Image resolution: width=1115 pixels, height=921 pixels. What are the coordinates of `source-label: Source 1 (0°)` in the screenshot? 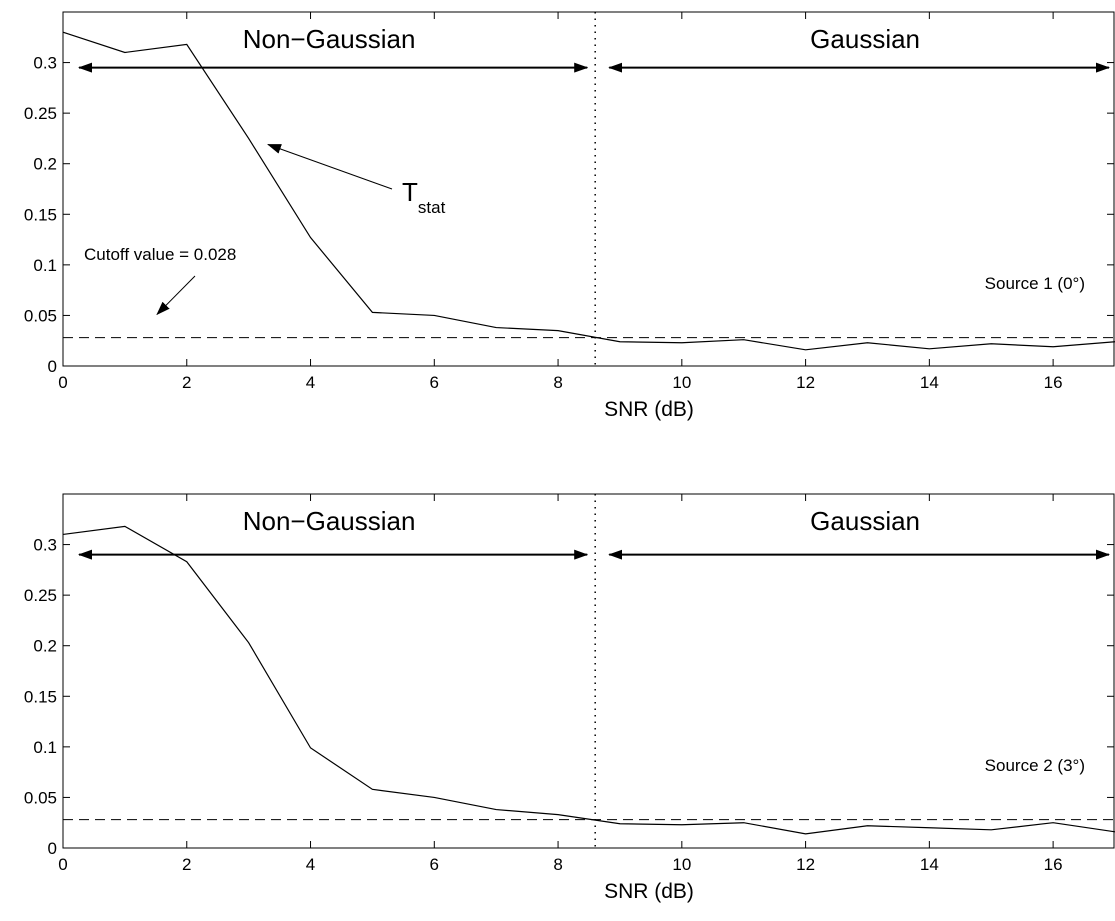 It's located at (1035, 283).